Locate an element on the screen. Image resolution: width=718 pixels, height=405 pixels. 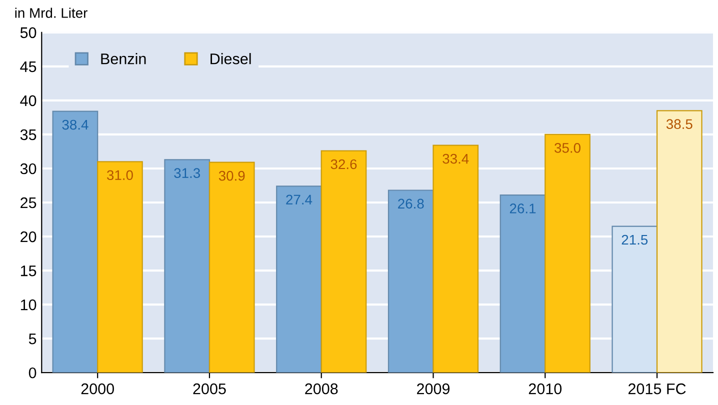
y-tick-label: 50 is located at coordinates (28, 32).